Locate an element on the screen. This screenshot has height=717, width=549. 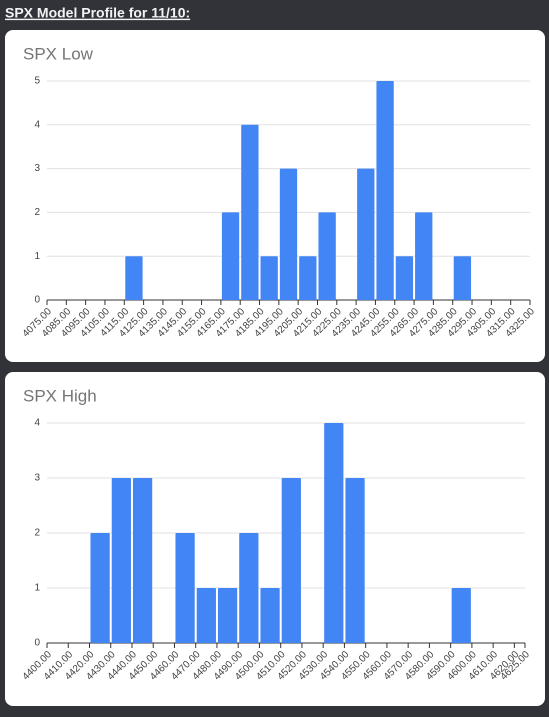
heading: SPX Model Profile for 11/10: is located at coordinates (97, 13).